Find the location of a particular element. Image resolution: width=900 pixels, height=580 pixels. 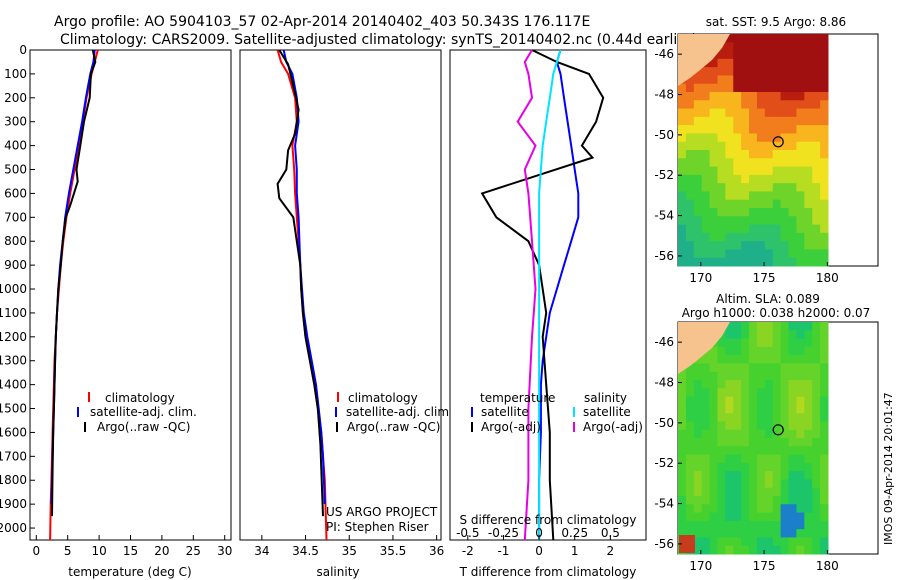

sla-land-nz is located at coordinates (704, 348).